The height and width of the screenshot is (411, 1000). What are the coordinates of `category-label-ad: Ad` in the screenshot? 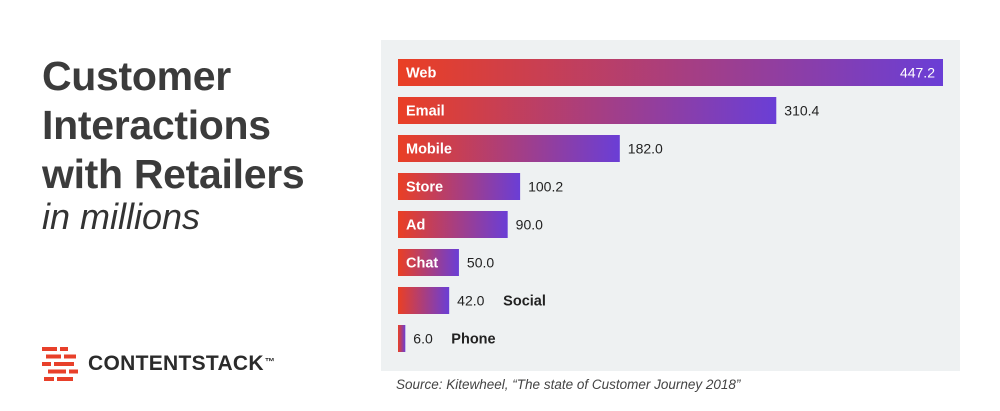 It's located at (415, 226).